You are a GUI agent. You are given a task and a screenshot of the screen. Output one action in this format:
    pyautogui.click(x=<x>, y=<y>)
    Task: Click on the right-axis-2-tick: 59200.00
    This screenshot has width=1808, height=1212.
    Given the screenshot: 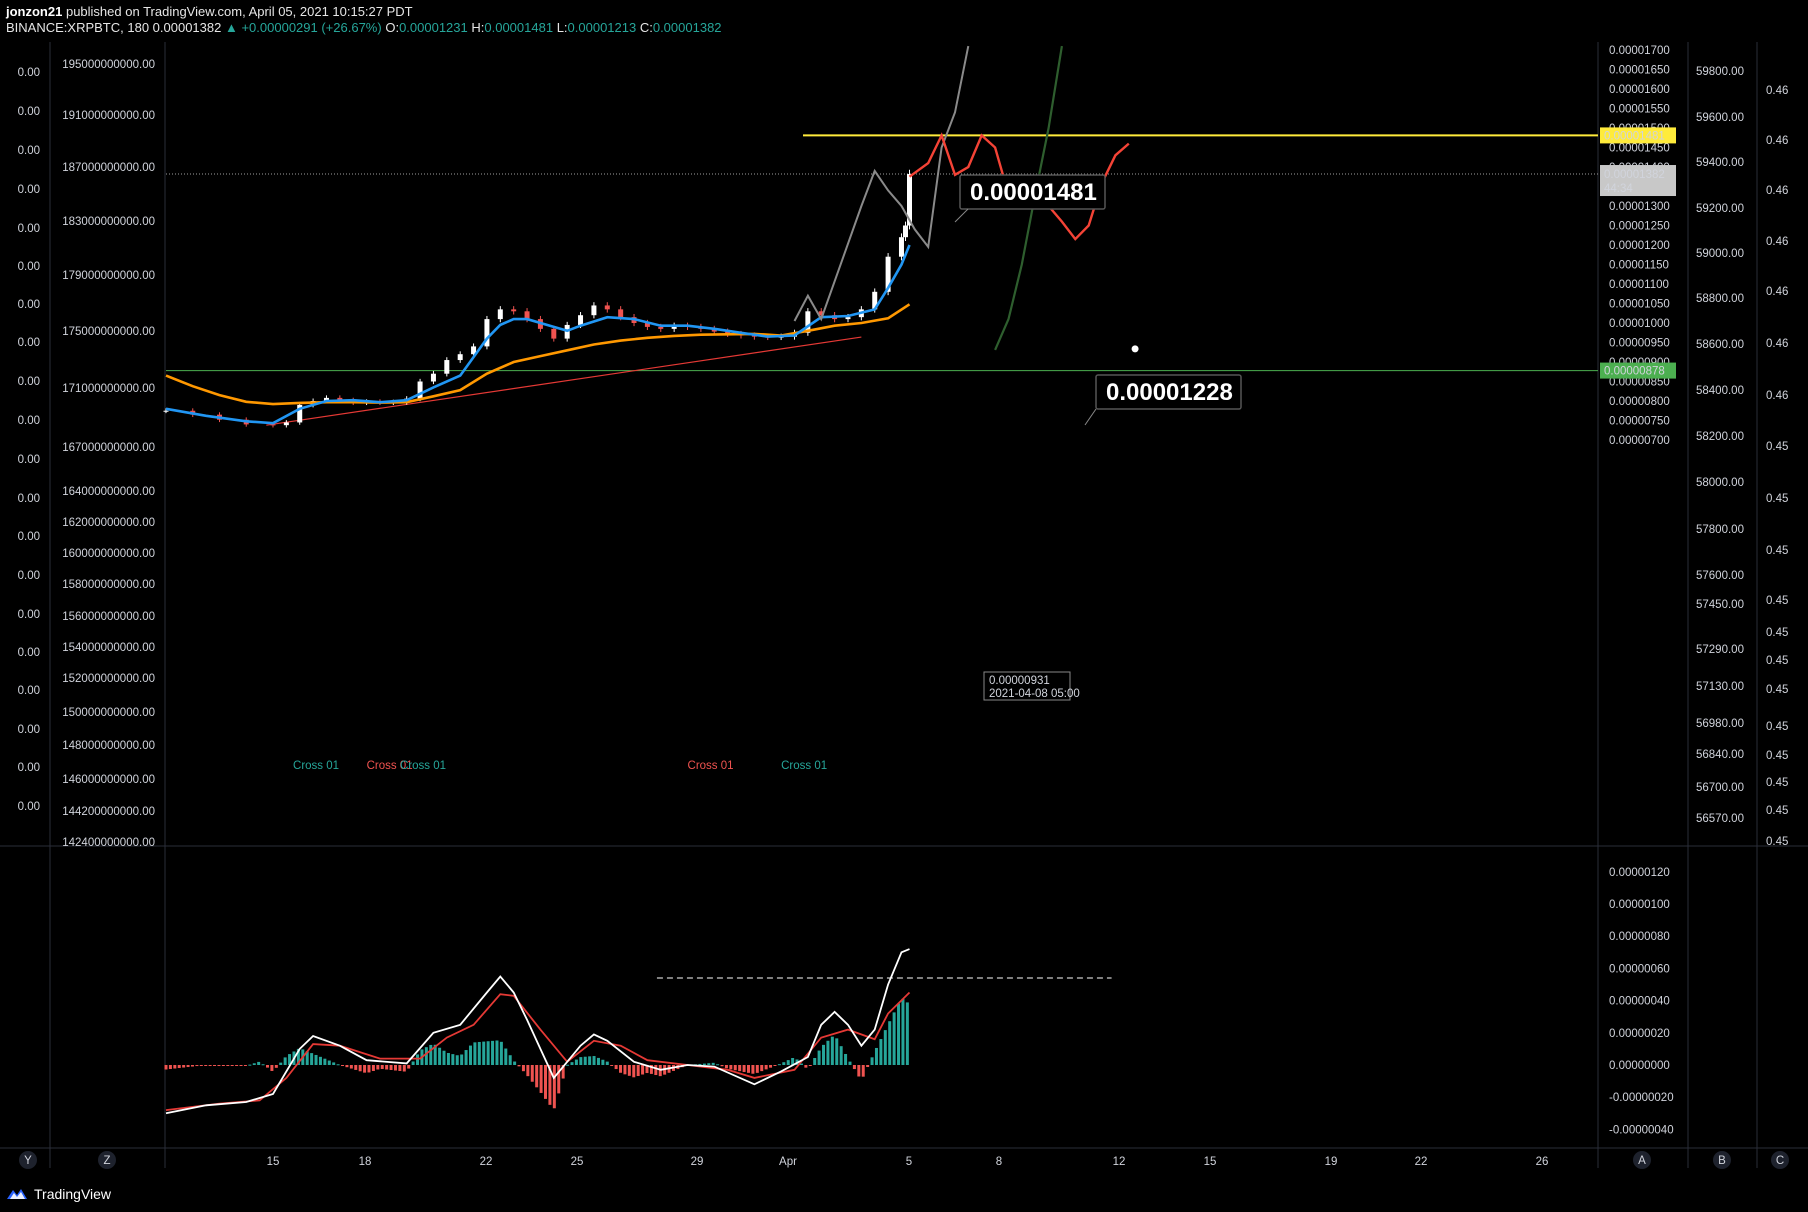 What is the action you would take?
    pyautogui.click(x=1720, y=209)
    